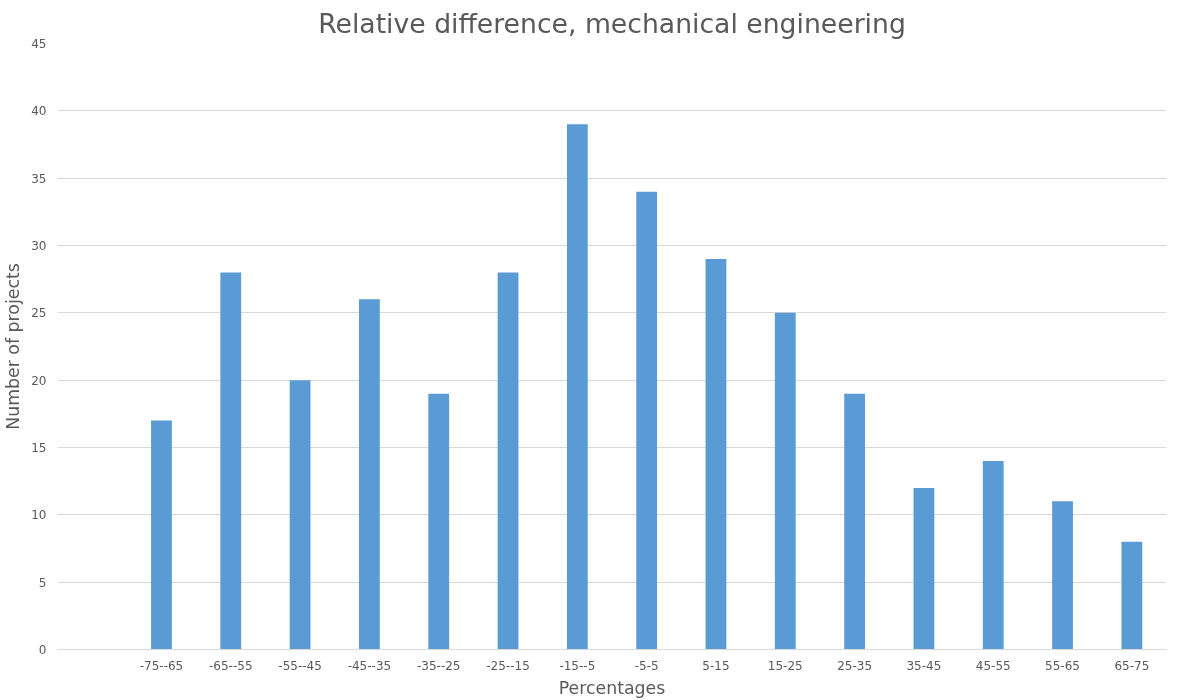  What do you see at coordinates (39, 380) in the screenshot?
I see `y-tick-label: 20` at bounding box center [39, 380].